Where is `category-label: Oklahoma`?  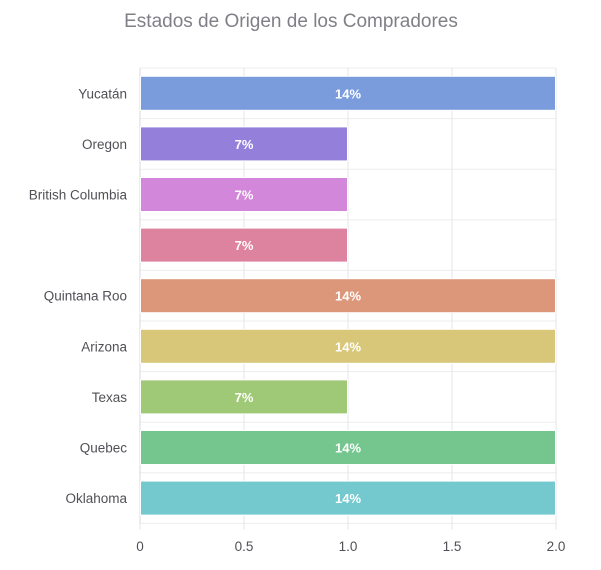
category-label: Oklahoma is located at coordinates (96, 498).